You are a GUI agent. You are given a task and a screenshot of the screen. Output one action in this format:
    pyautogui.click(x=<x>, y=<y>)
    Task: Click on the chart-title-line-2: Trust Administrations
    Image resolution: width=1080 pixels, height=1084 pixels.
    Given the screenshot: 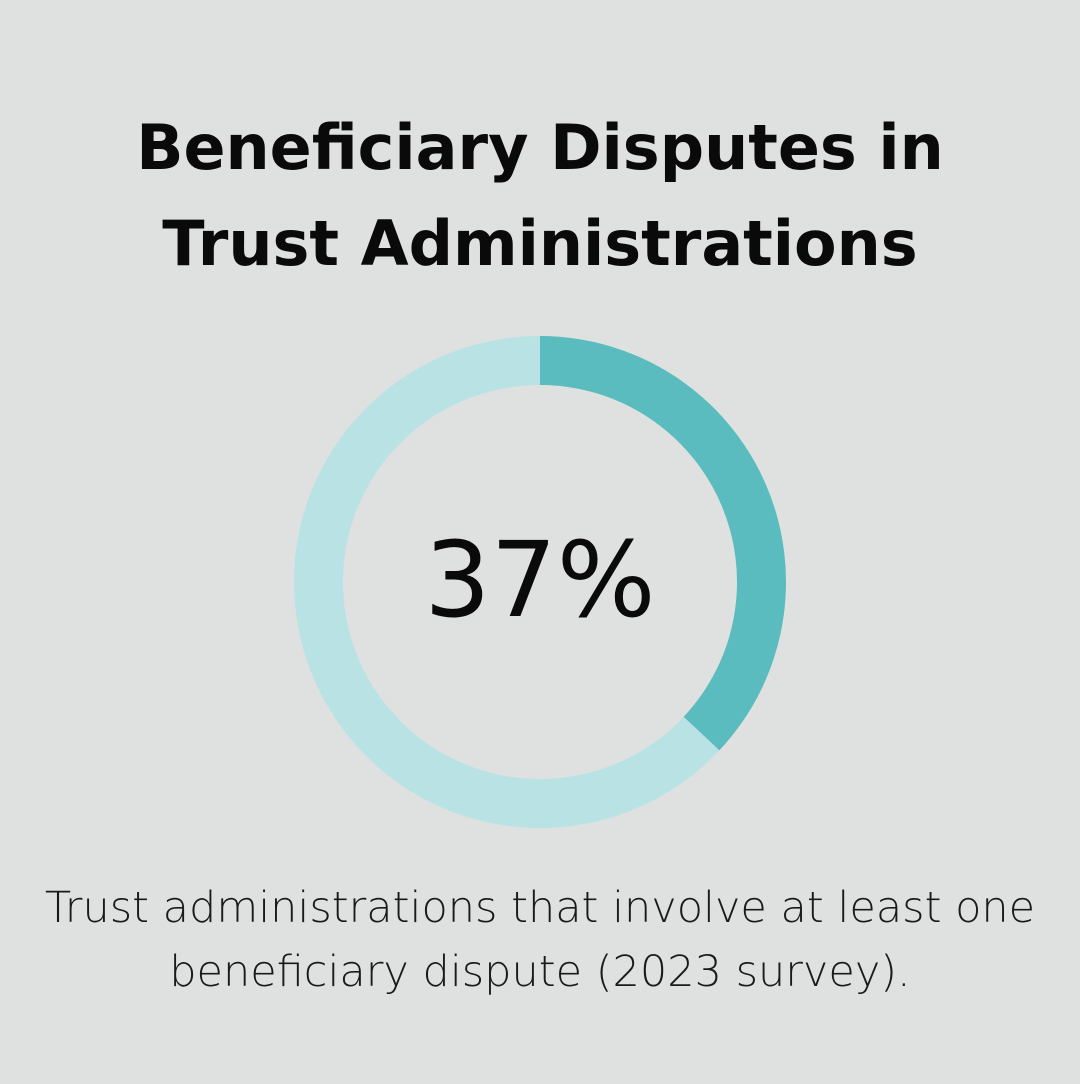 What is the action you would take?
    pyautogui.click(x=540, y=243)
    